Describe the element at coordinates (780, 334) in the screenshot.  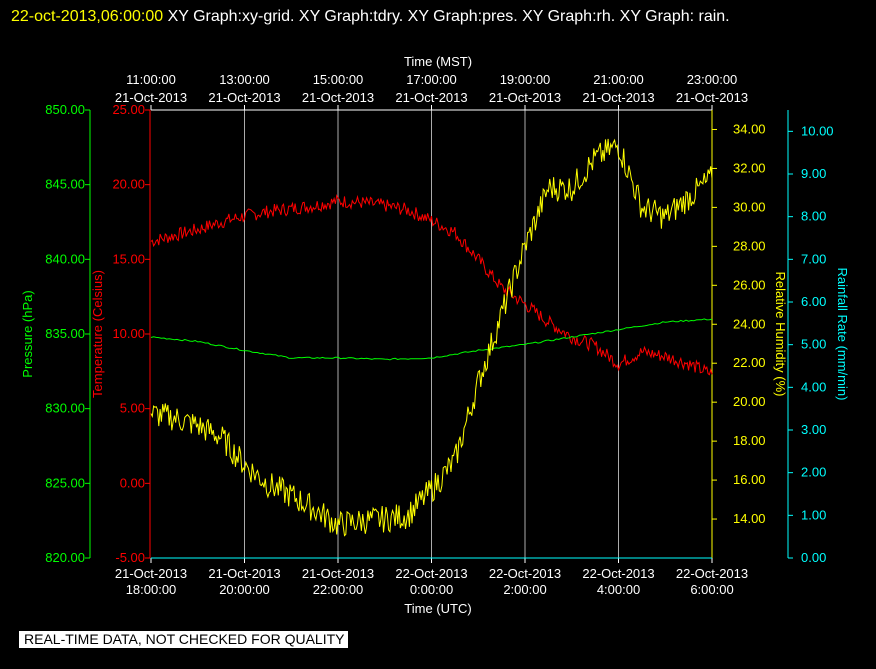
I see `humidity-axis-title: Relative Humidity (%)` at that location.